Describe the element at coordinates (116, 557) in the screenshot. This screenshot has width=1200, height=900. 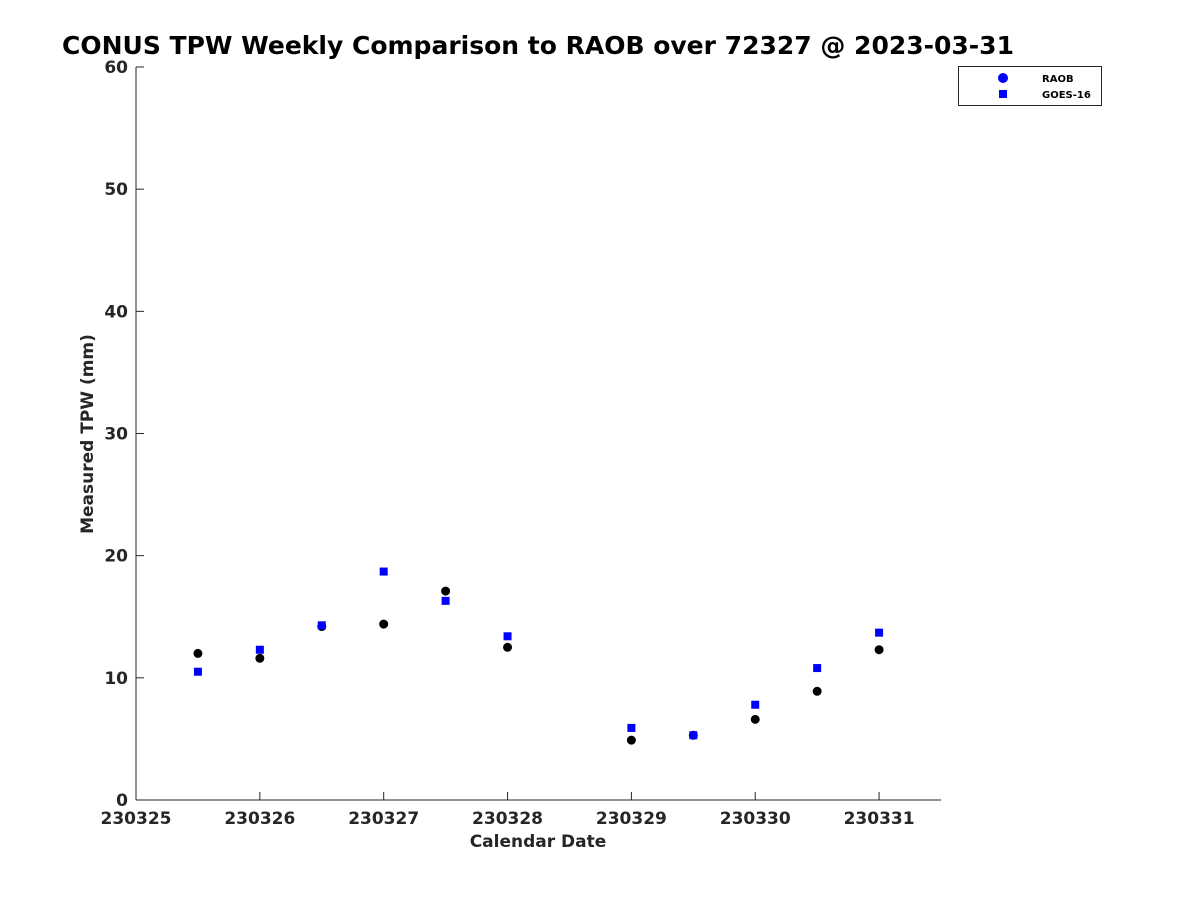
I see `y-tick-label: 20` at that location.